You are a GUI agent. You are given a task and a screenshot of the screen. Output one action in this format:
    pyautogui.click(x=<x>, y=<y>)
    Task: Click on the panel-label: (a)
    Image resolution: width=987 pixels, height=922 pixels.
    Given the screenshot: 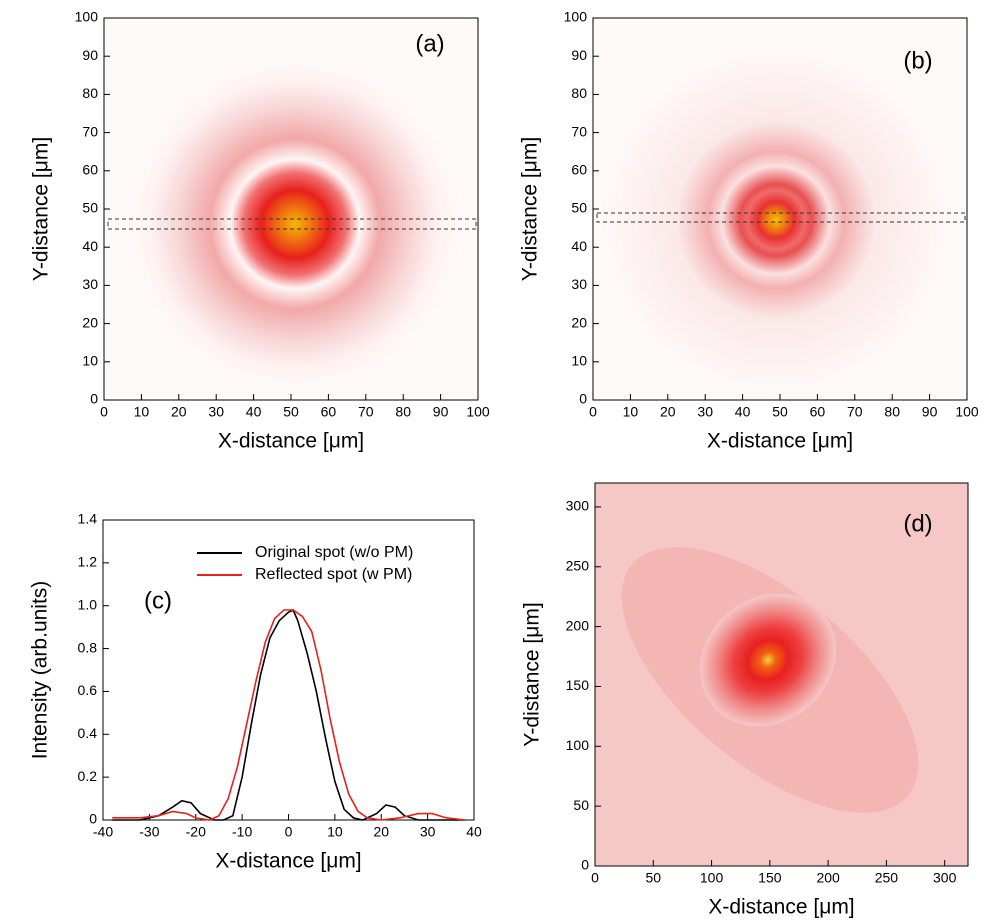 What is the action you would take?
    pyautogui.click(x=429, y=43)
    